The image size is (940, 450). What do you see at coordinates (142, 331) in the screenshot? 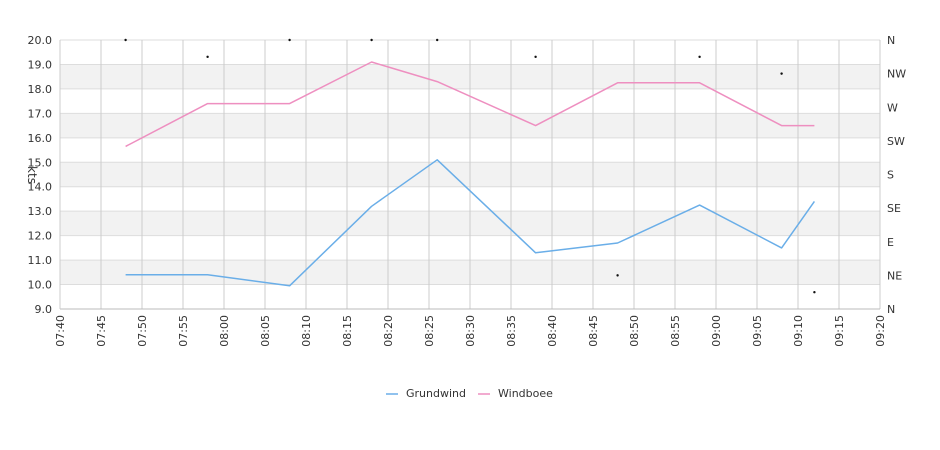
I see `x-tick-label: 07:50` at bounding box center [142, 331].